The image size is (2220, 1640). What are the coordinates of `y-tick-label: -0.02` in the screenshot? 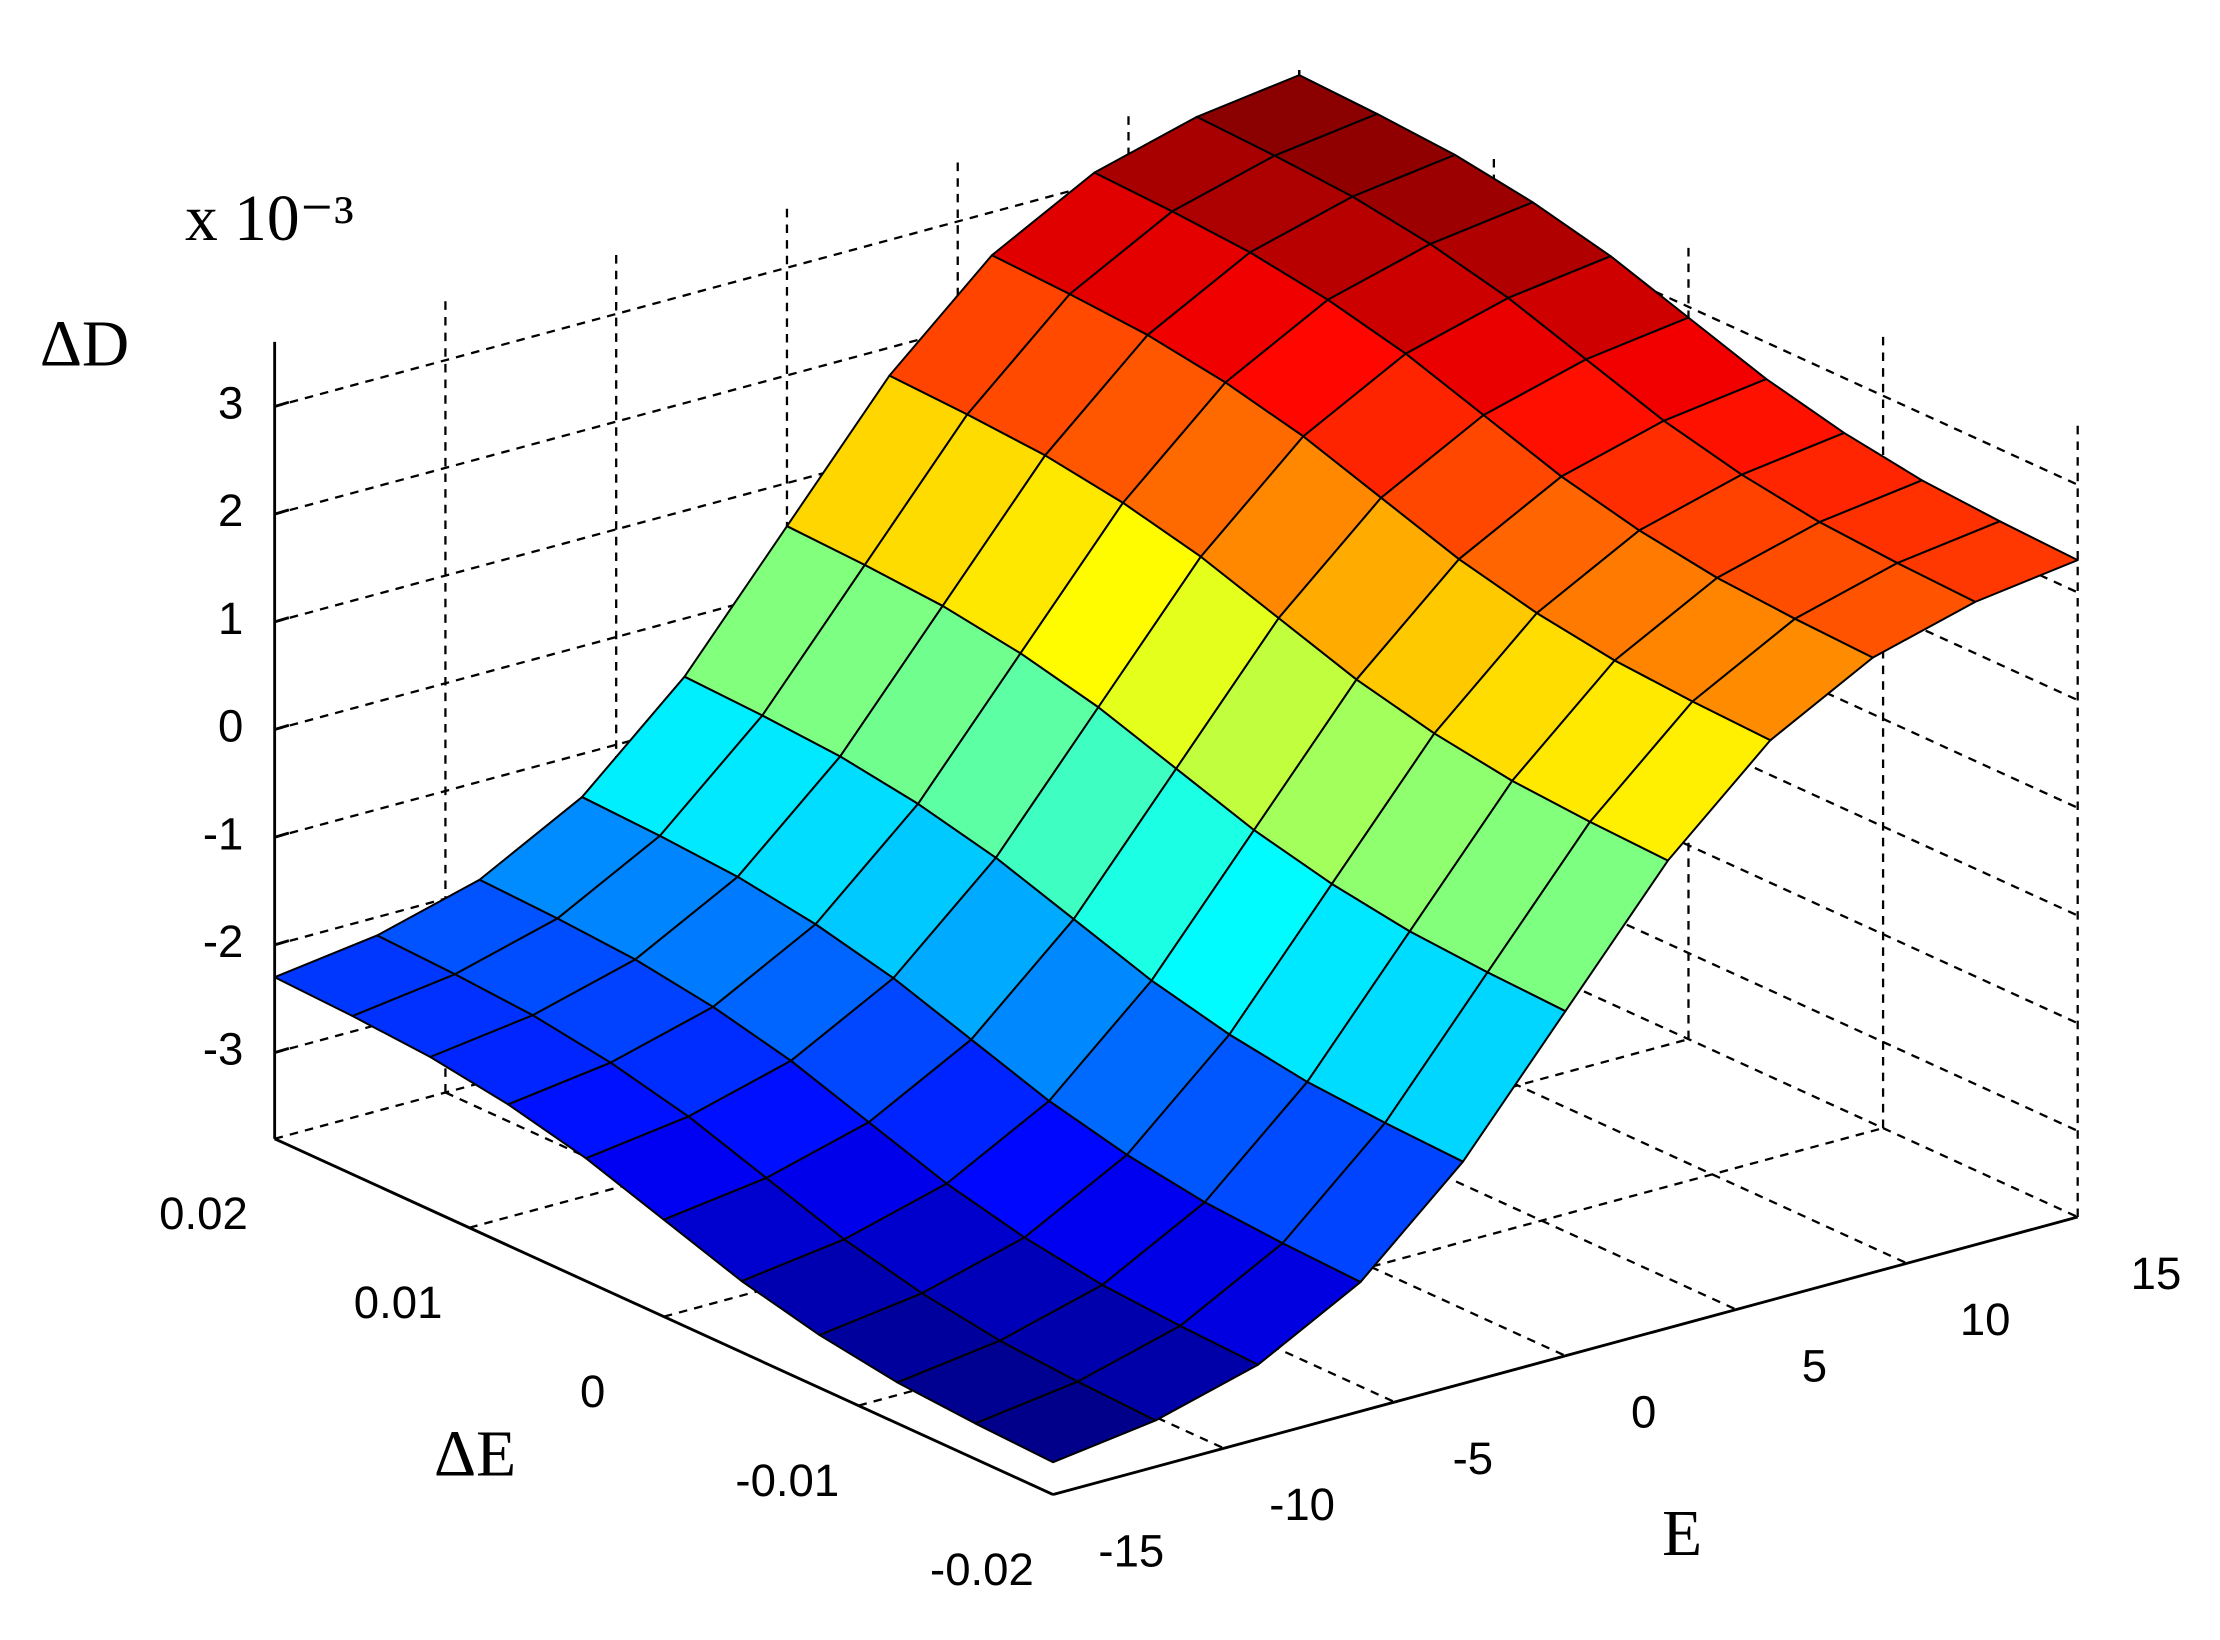 It's located at (982, 1569).